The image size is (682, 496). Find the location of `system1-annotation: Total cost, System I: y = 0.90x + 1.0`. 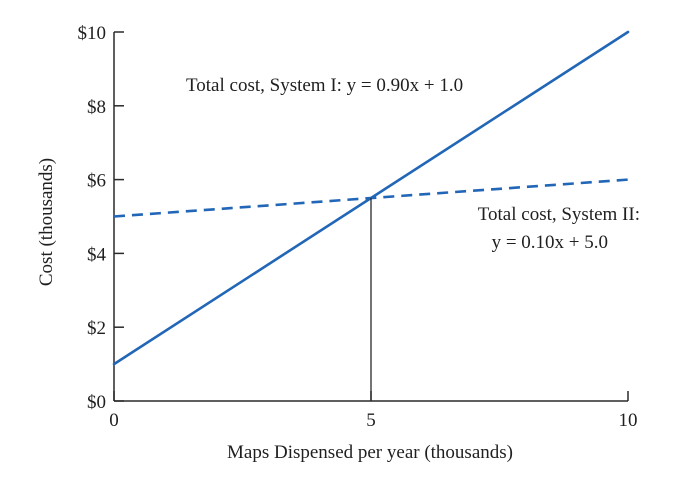

system1-annotation: Total cost, System I: y = 0.90x + 1.0 is located at coordinates (324, 85).